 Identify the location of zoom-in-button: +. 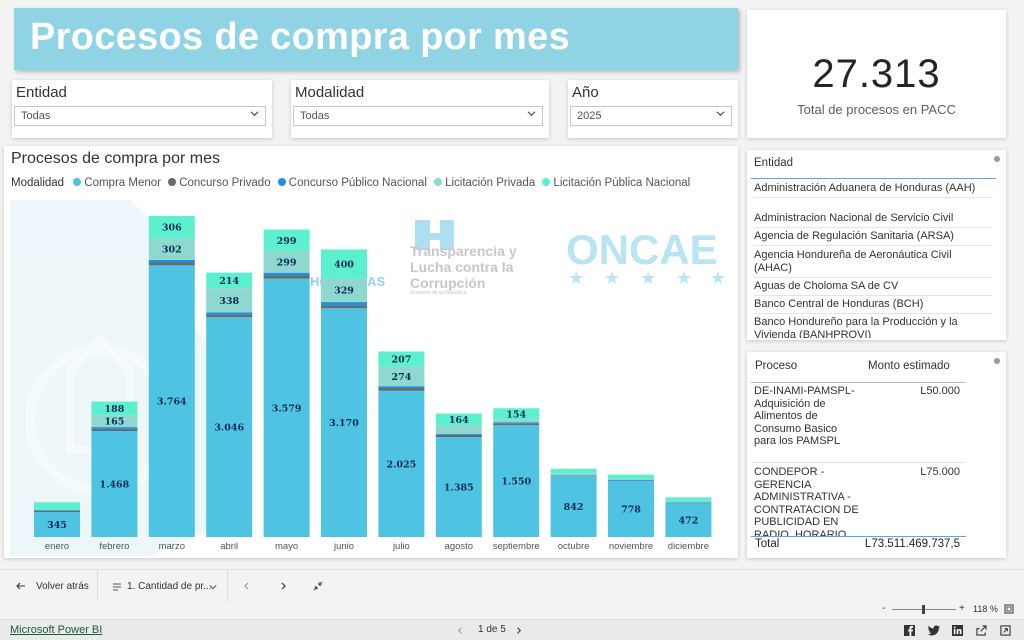
(962, 608).